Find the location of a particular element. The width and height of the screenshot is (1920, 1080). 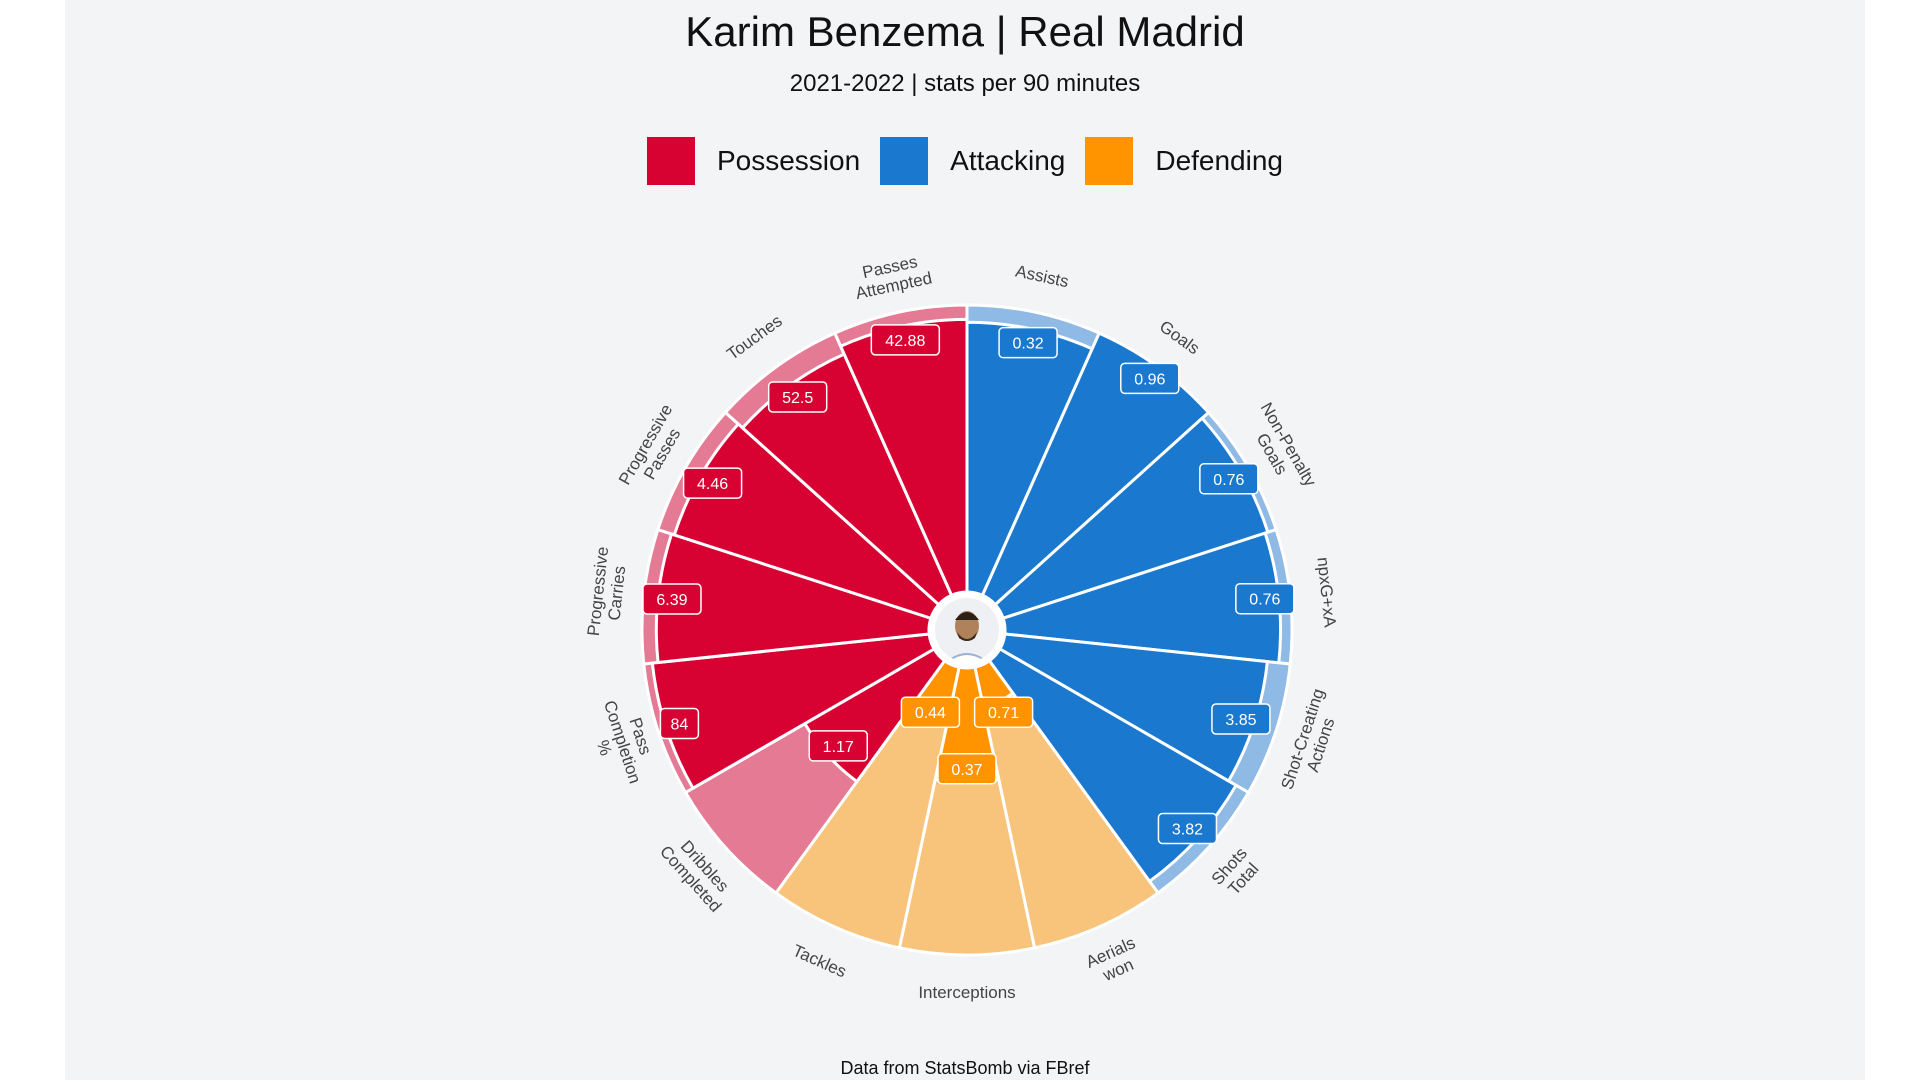

legend-item-possession: Possession is located at coordinates (753, 161).